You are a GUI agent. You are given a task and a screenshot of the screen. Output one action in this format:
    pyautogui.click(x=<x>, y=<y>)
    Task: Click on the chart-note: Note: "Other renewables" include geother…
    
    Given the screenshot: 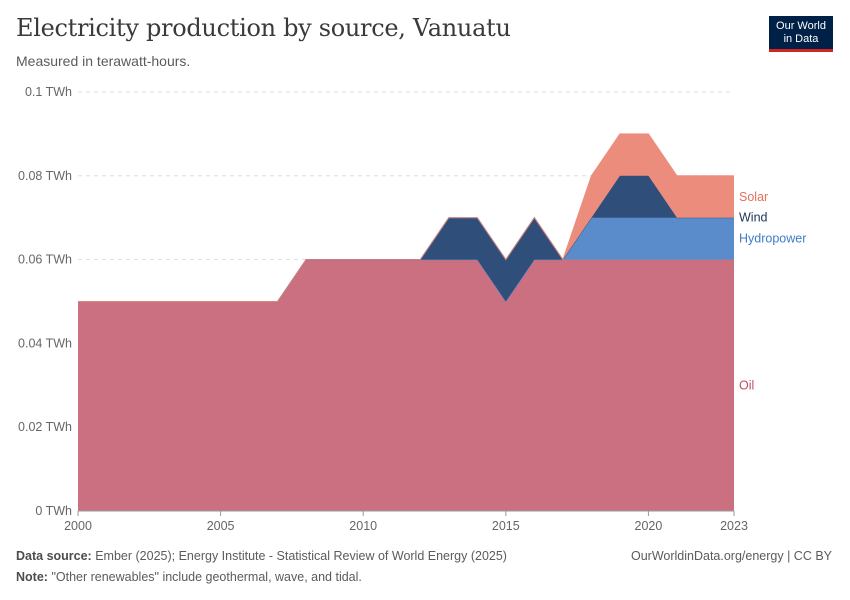 What is the action you would take?
    pyautogui.click(x=189, y=577)
    